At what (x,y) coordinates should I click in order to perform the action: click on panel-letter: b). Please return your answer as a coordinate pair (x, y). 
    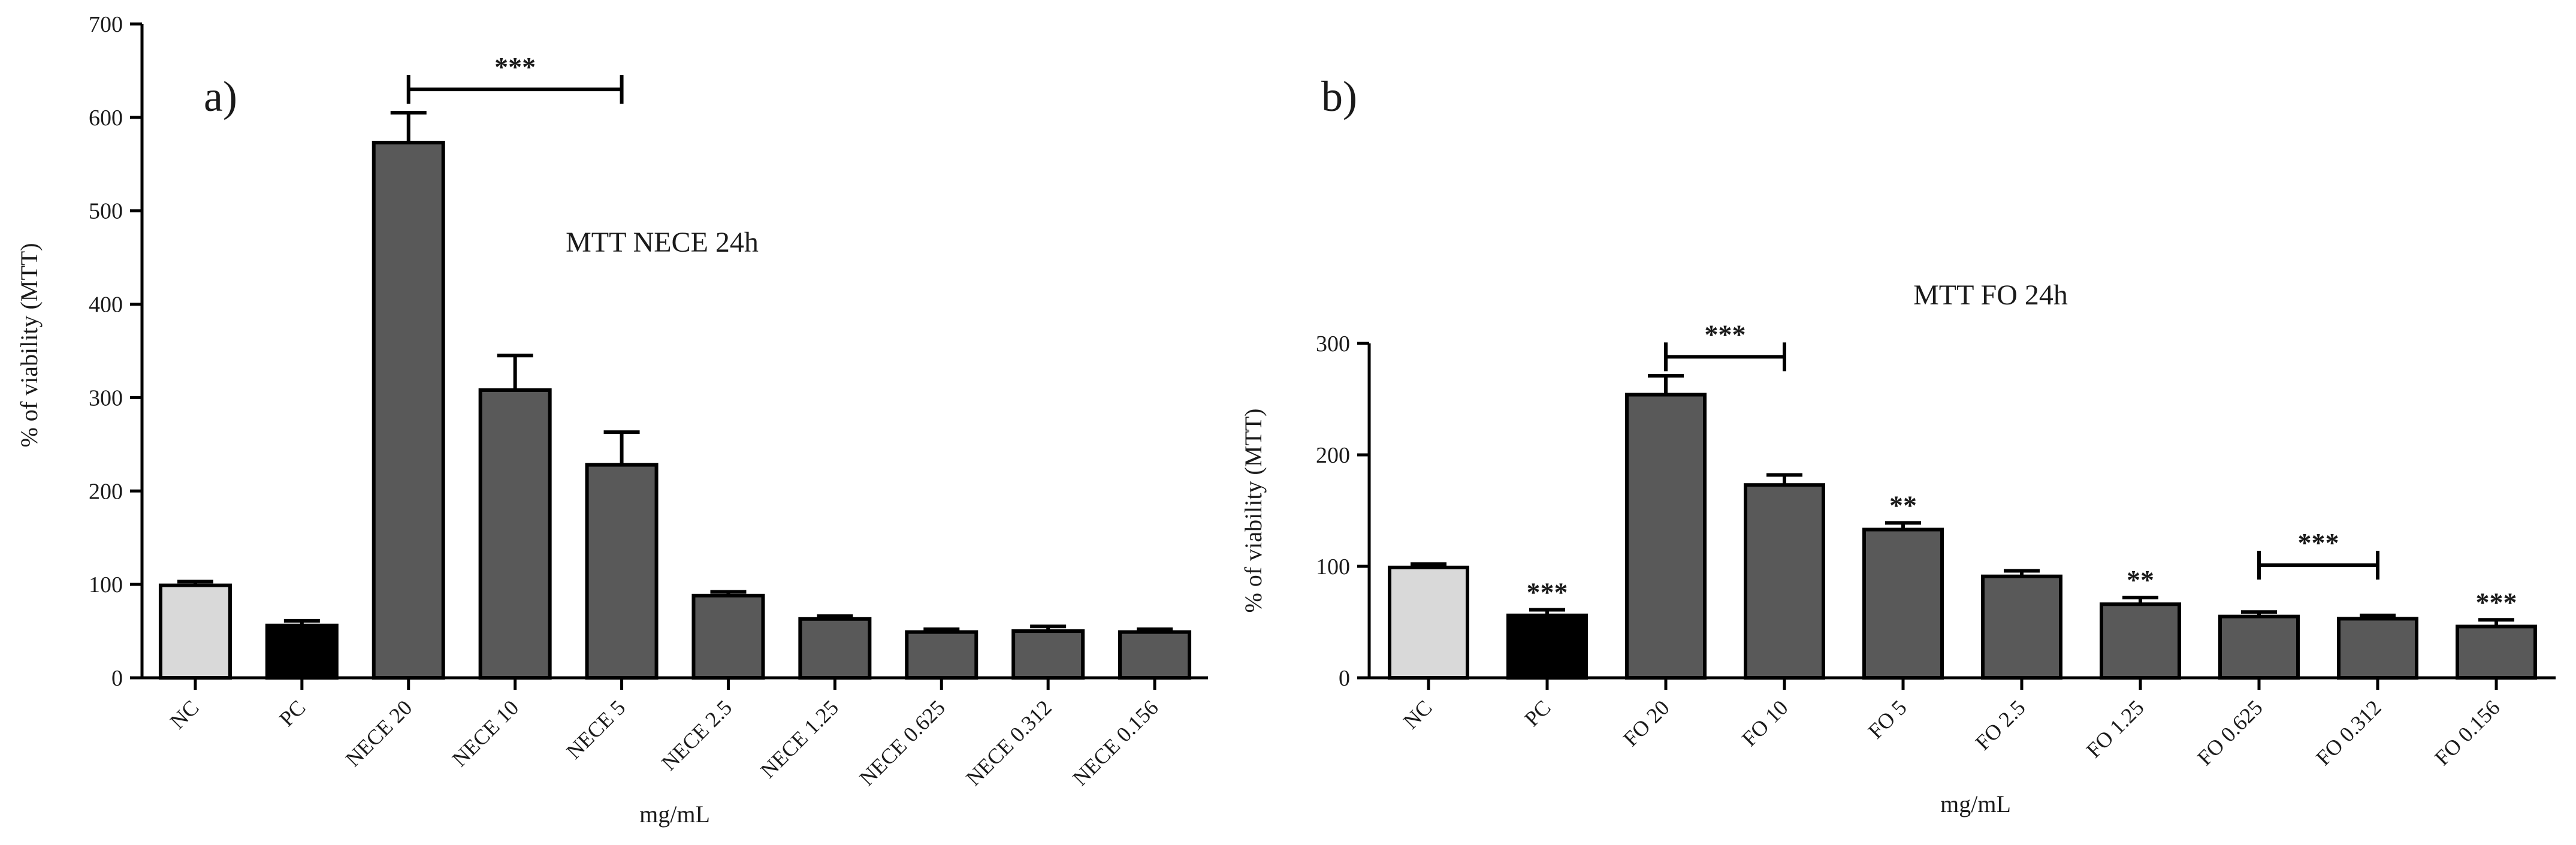
    Looking at the image, I should click on (1339, 96).